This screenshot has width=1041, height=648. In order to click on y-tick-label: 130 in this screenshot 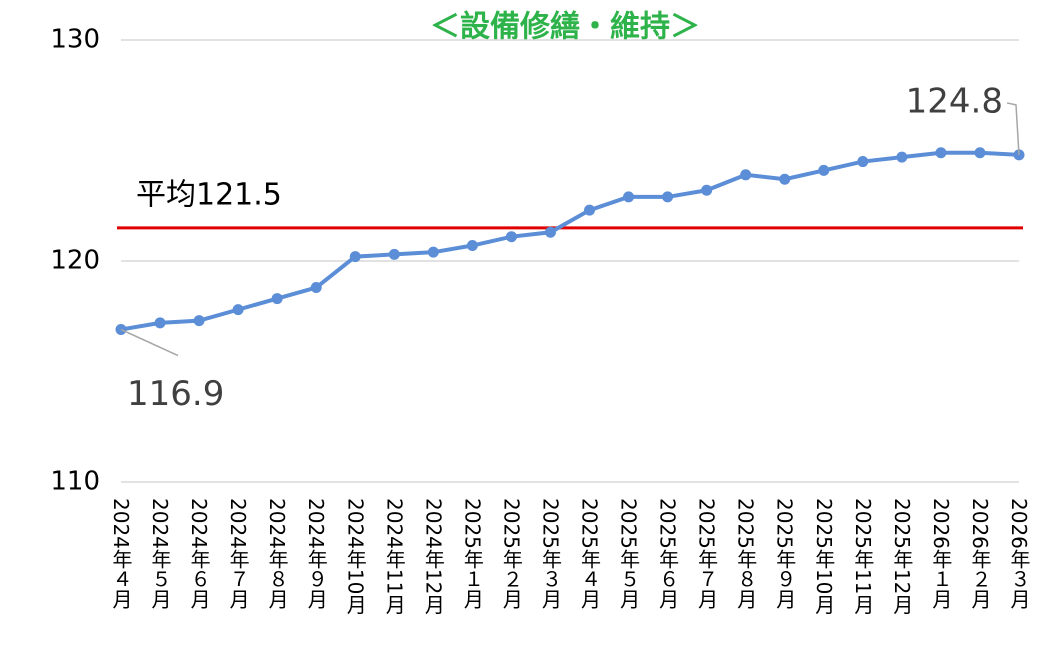, I will do `click(75, 40)`.